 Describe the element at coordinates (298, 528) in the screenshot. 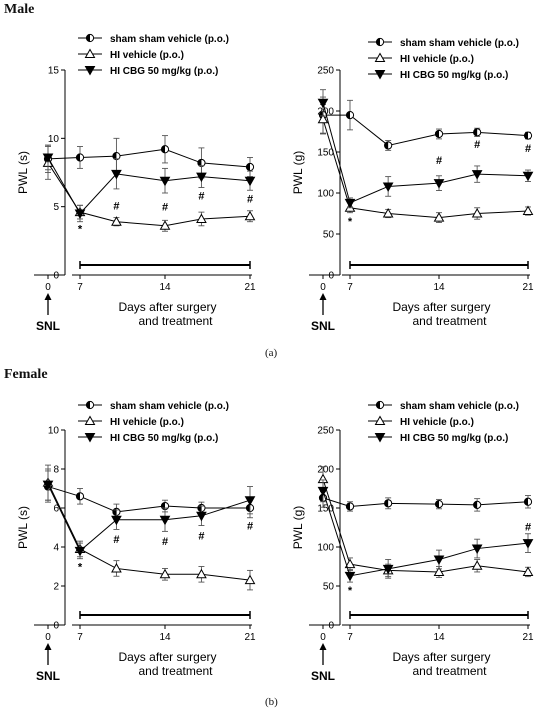

I see `y-axis-label: PWL (g)` at that location.